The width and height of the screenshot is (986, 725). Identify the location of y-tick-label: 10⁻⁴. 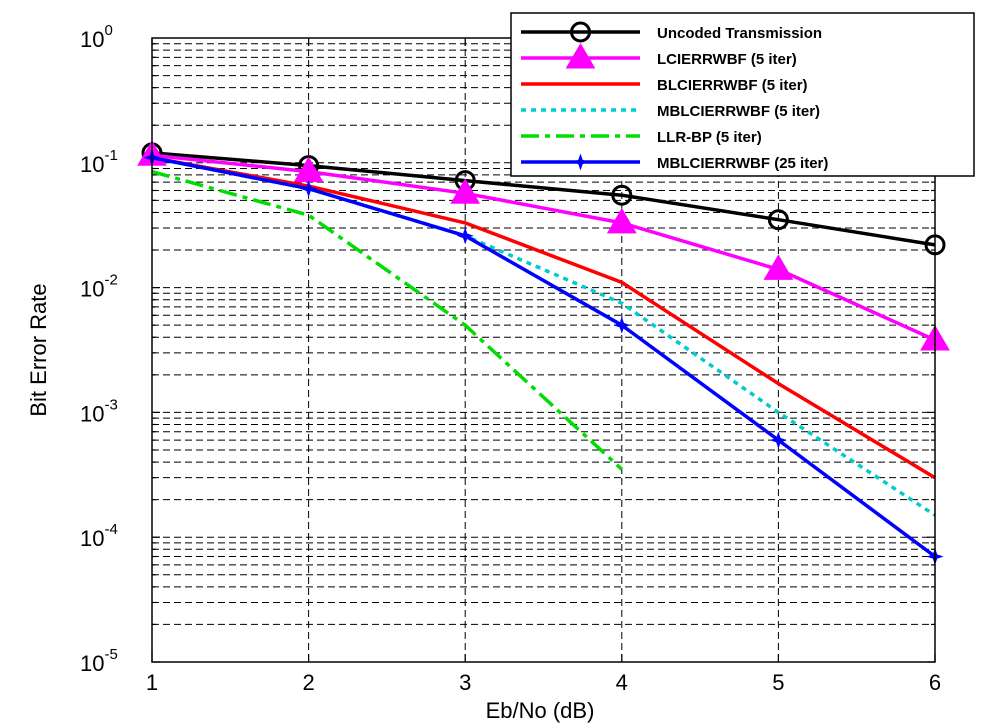
(99, 536).